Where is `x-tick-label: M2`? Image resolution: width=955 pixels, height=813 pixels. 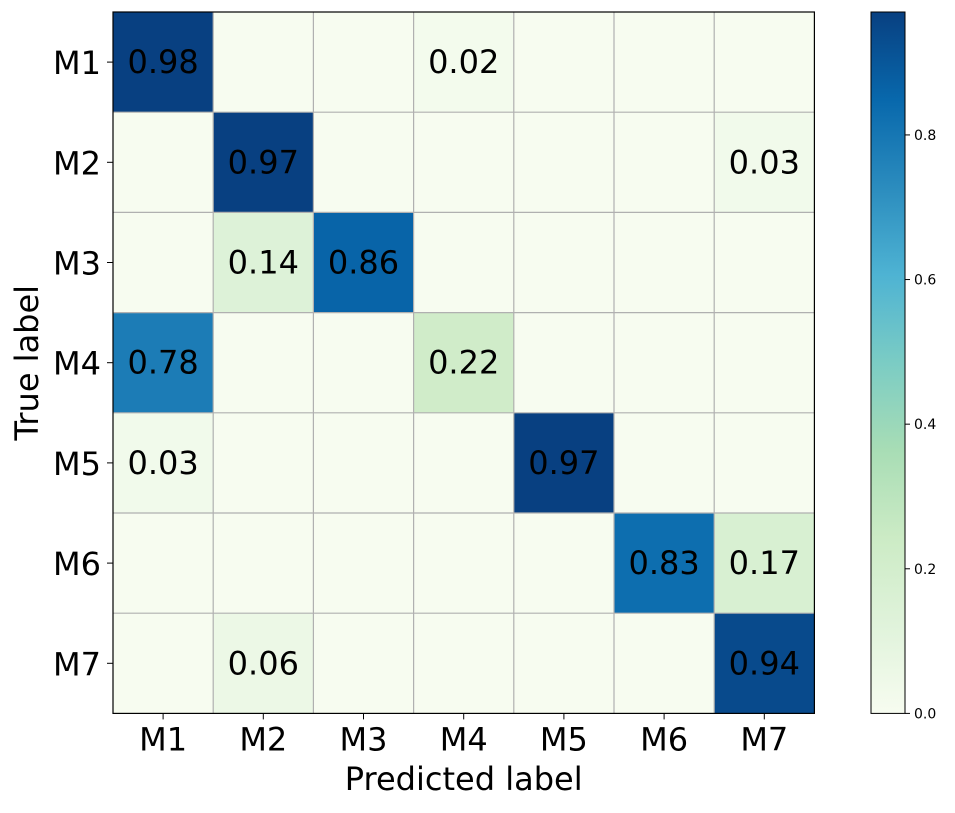 x-tick-label: M2 is located at coordinates (263, 739).